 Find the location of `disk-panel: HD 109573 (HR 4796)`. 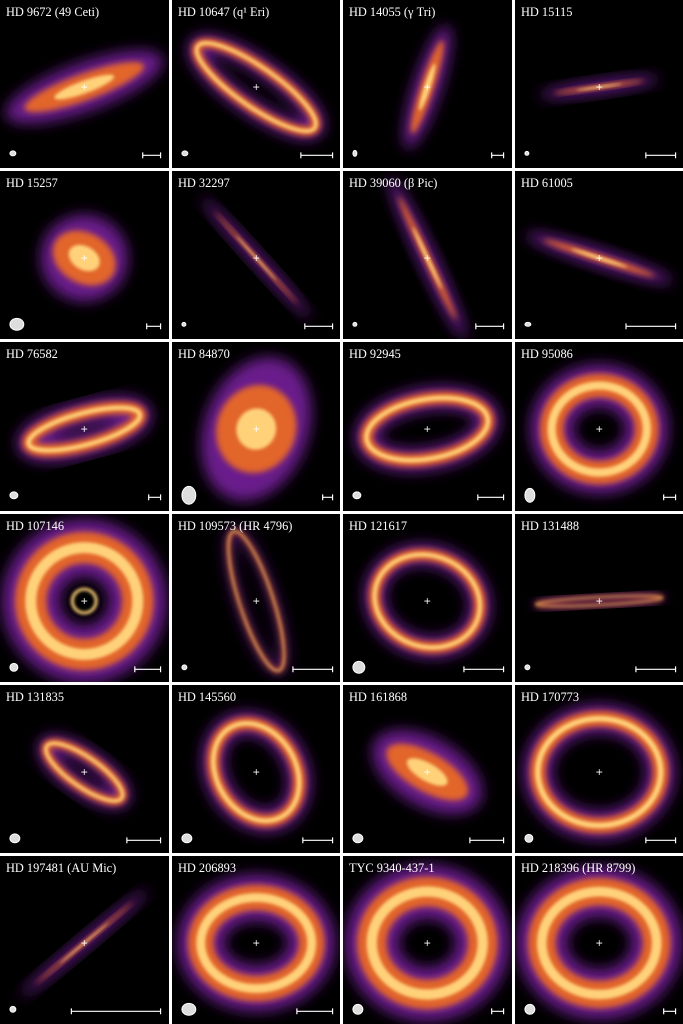

disk-panel: HD 109573 (HR 4796) is located at coordinates (255, 597).